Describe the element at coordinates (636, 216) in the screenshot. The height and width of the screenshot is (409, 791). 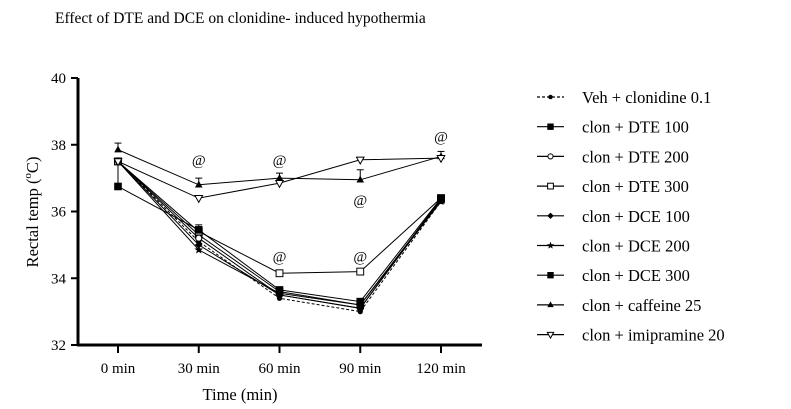
I see `legend-label: clon + DCE 100` at that location.